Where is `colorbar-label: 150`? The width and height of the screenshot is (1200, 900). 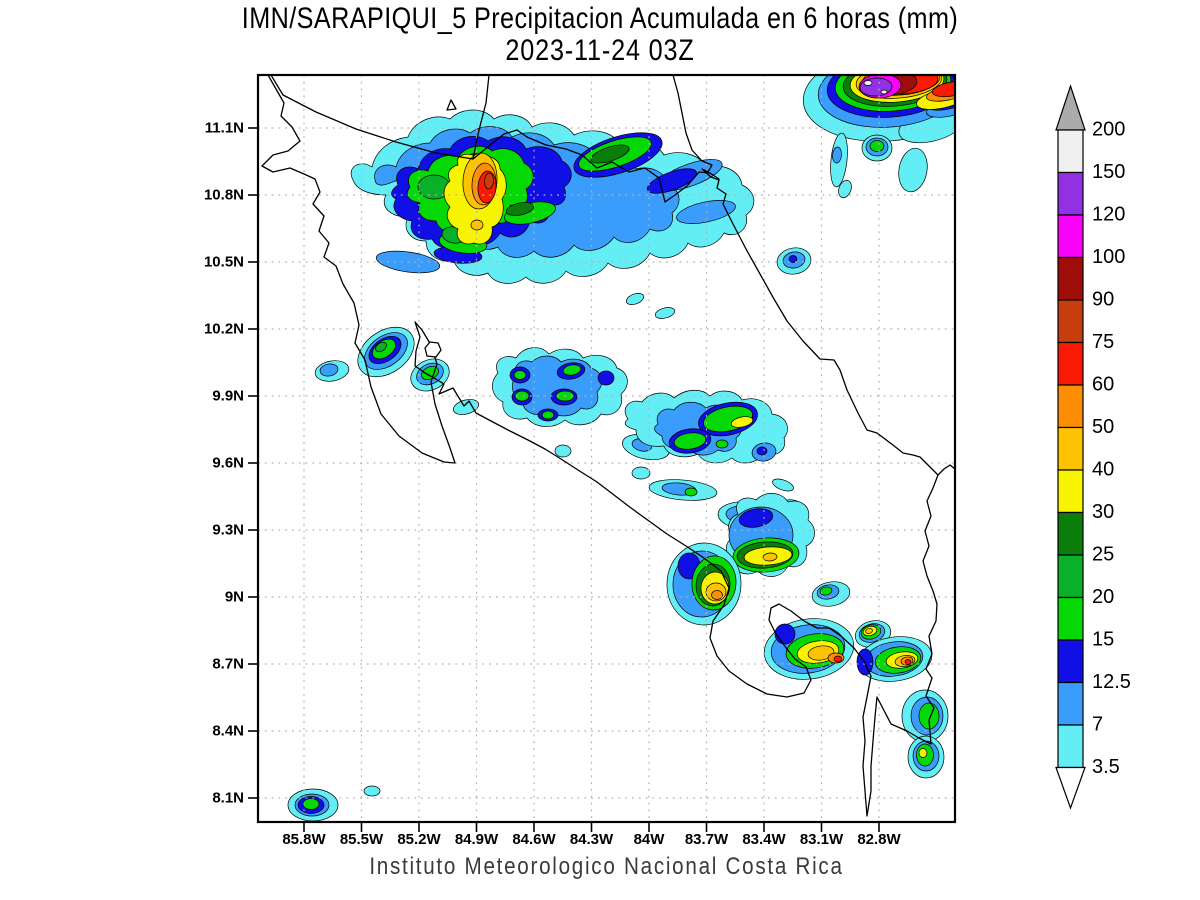 colorbar-label: 150 is located at coordinates (1108, 172).